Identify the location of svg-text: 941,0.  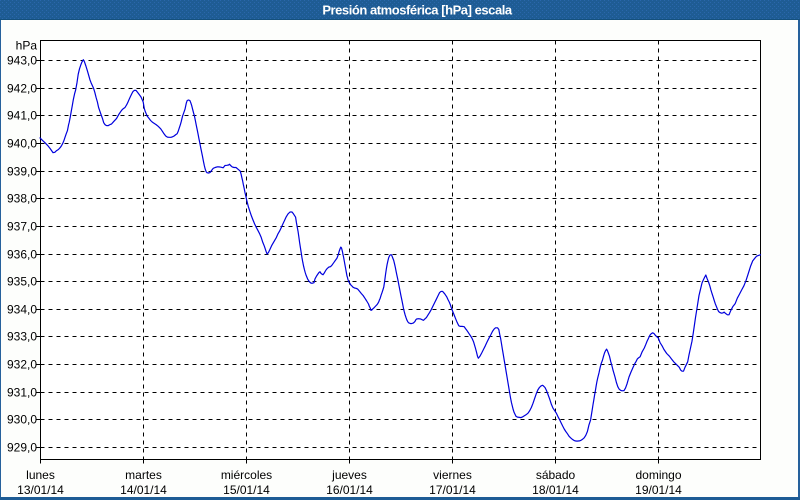
(22, 116).